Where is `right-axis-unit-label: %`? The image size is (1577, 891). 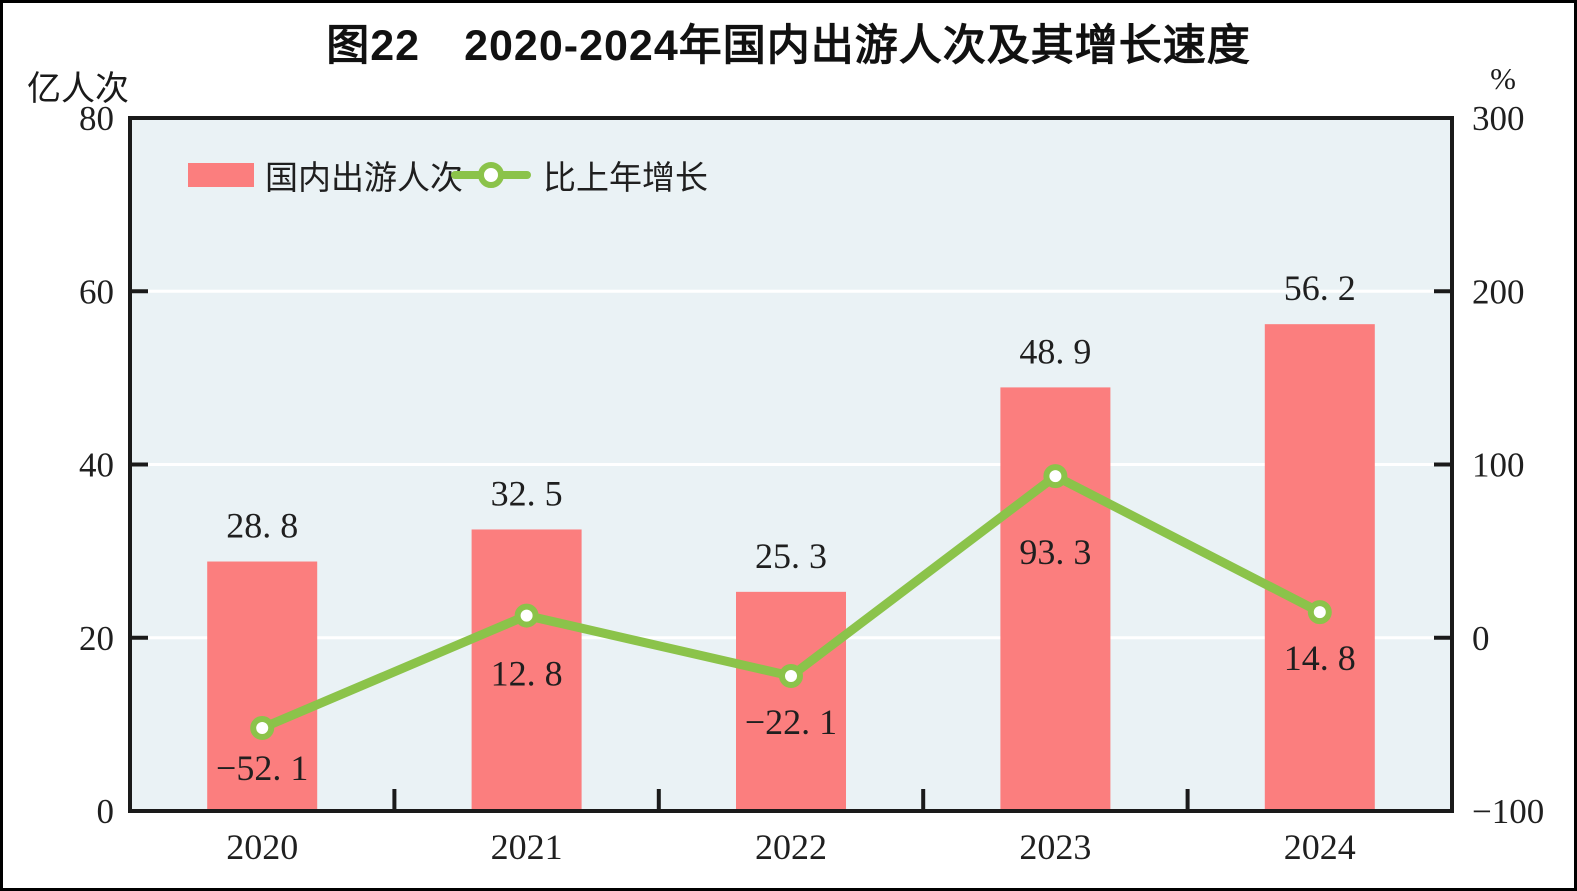
right-axis-unit-label: % is located at coordinates (1503, 78).